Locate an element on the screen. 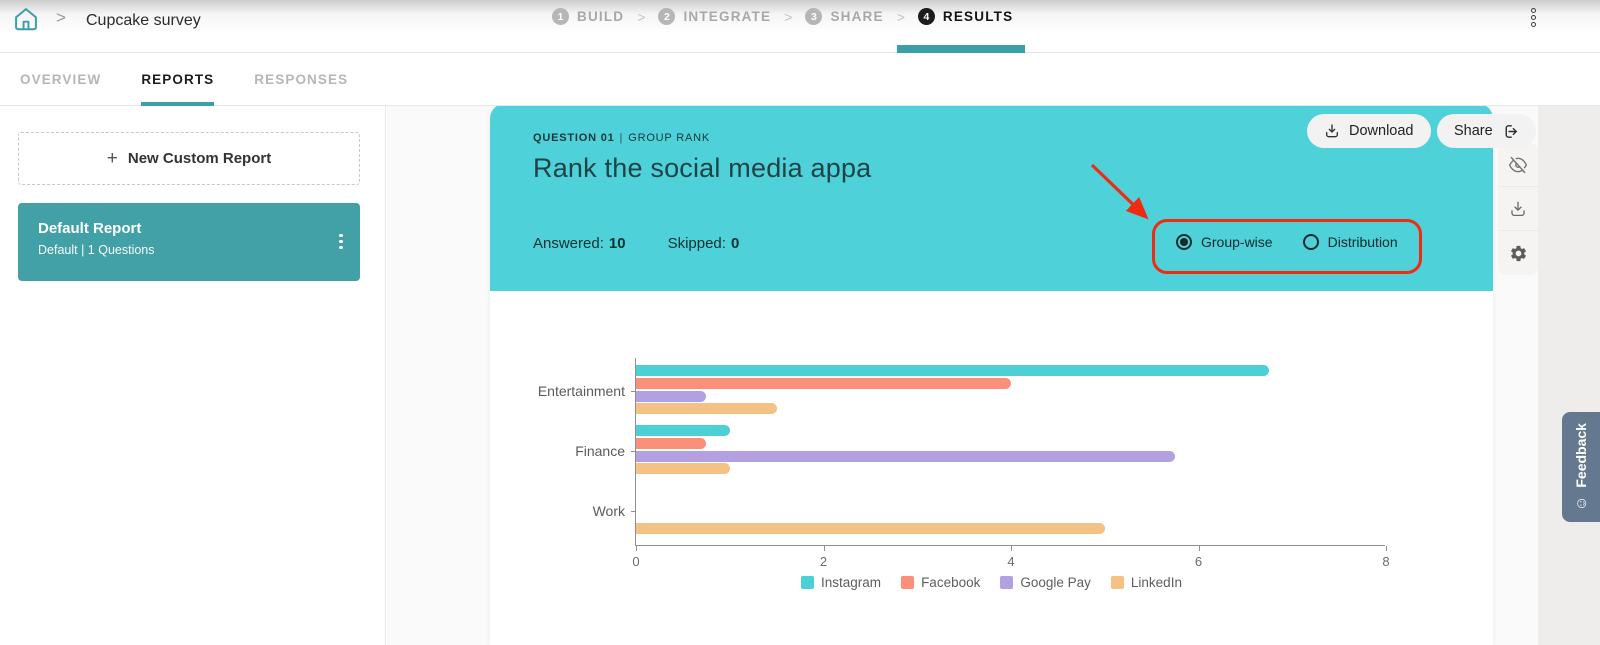 This screenshot has width=1600, height=645. question-title: Rank the social media appa is located at coordinates (702, 168).